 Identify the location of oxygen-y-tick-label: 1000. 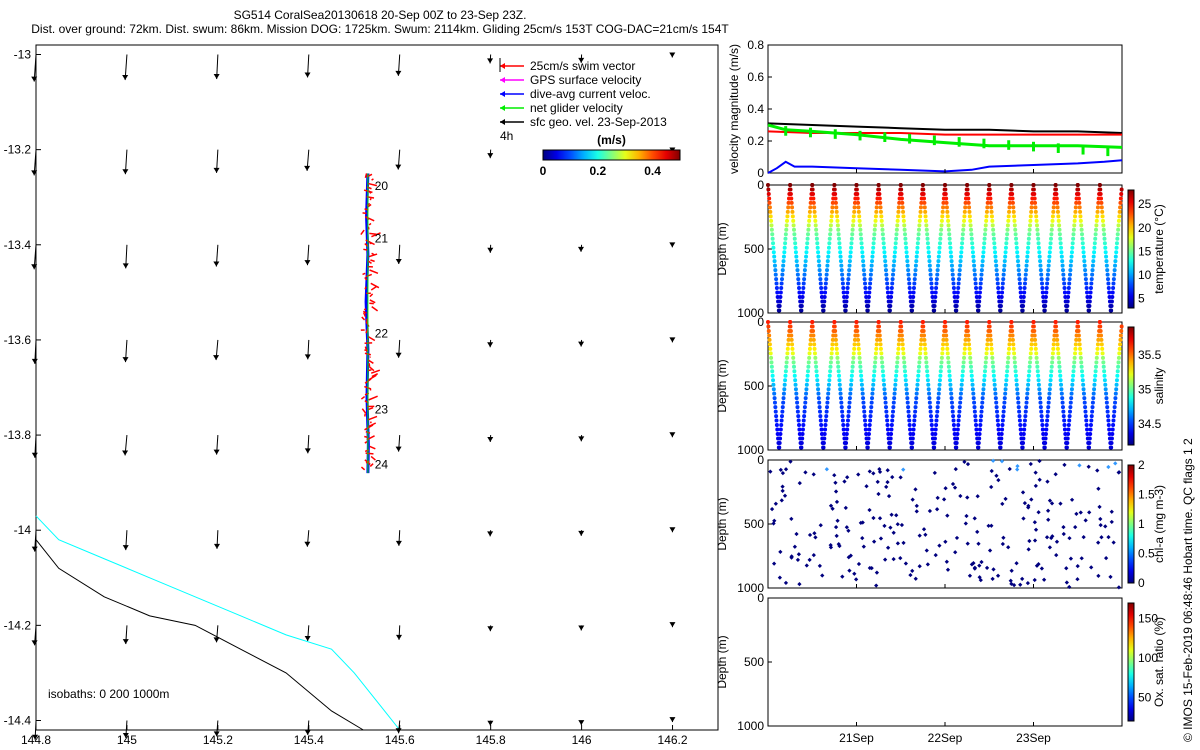
(750, 726).